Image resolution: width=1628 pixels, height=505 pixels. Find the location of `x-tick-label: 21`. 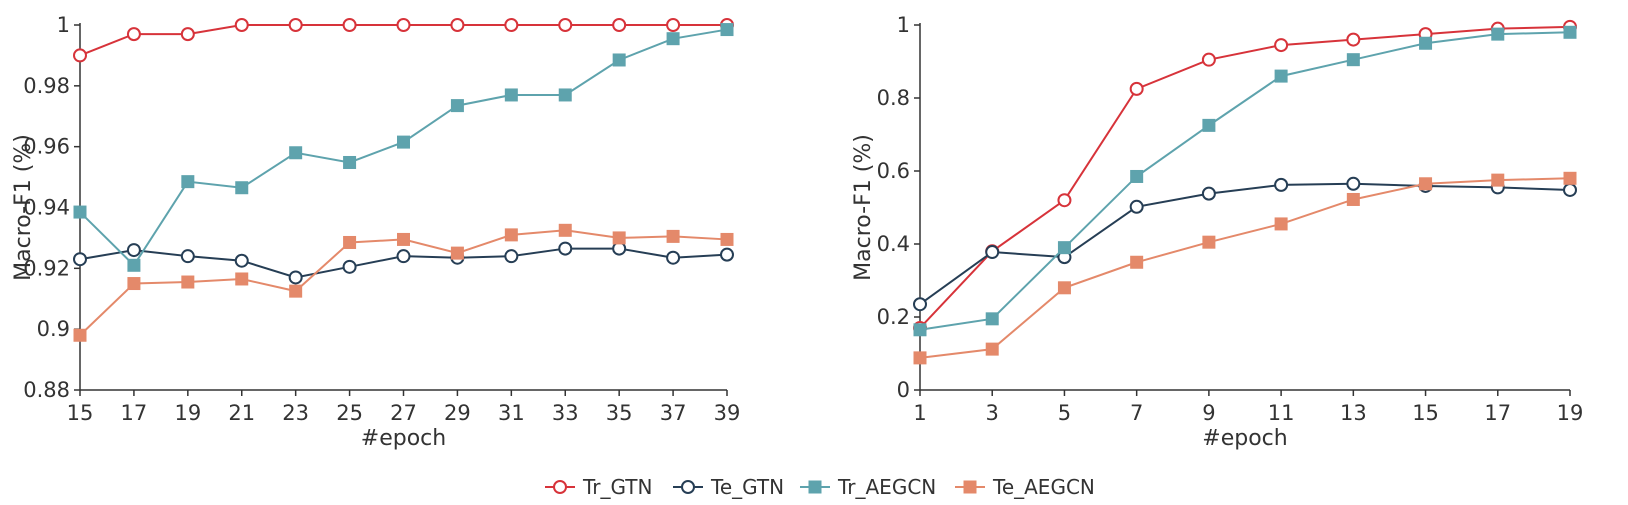

x-tick-label: 21 is located at coordinates (241, 413).